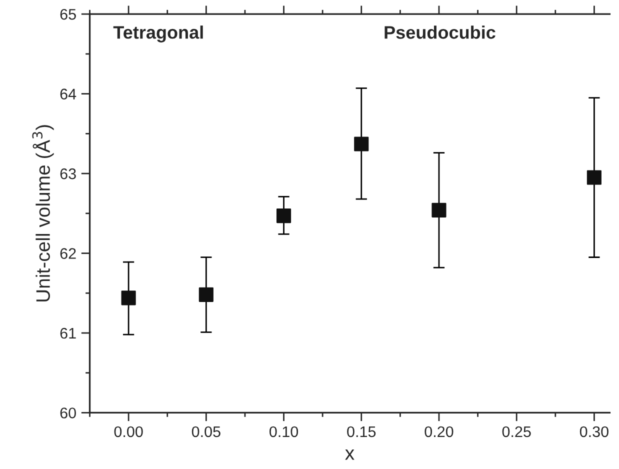 Image resolution: width=619 pixels, height=469 pixels. What do you see at coordinates (349, 455) in the screenshot?
I see `x-axis-title: x` at bounding box center [349, 455].